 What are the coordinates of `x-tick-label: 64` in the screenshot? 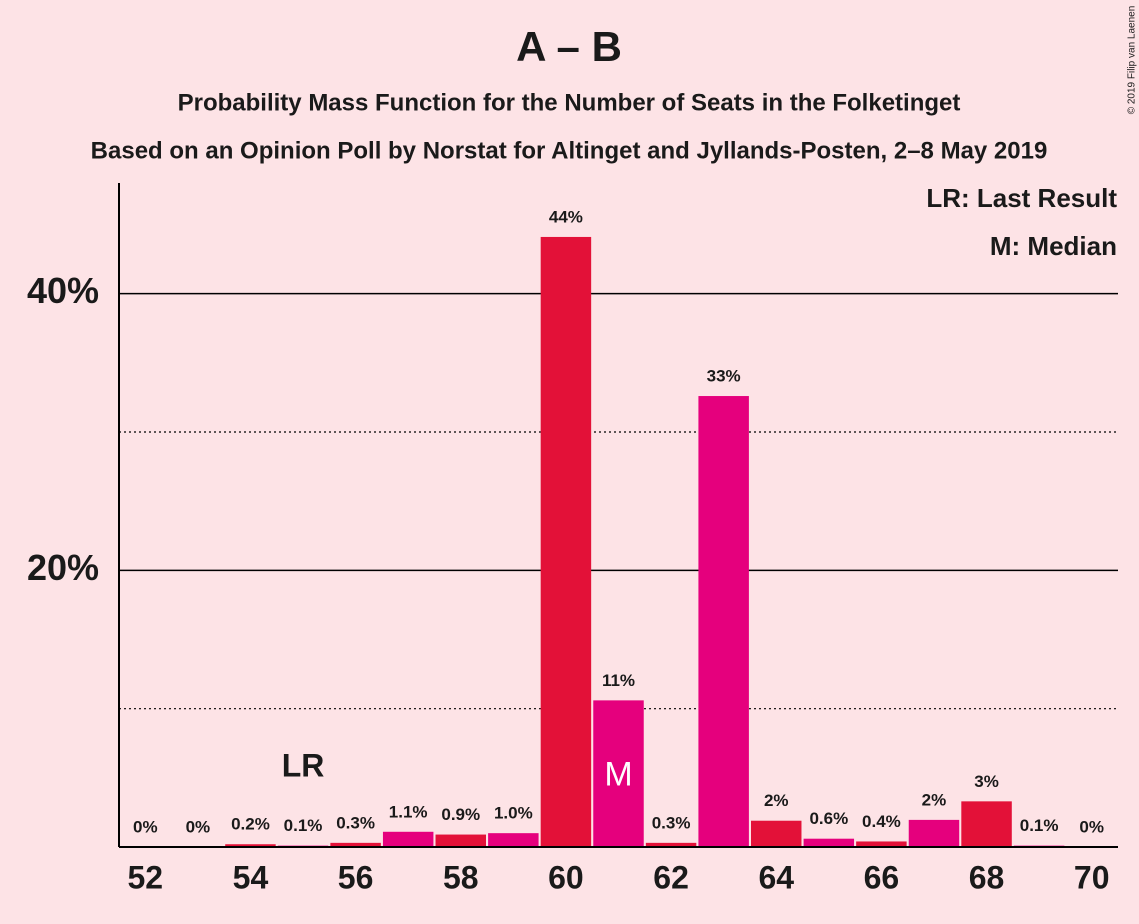 It's located at (776, 877).